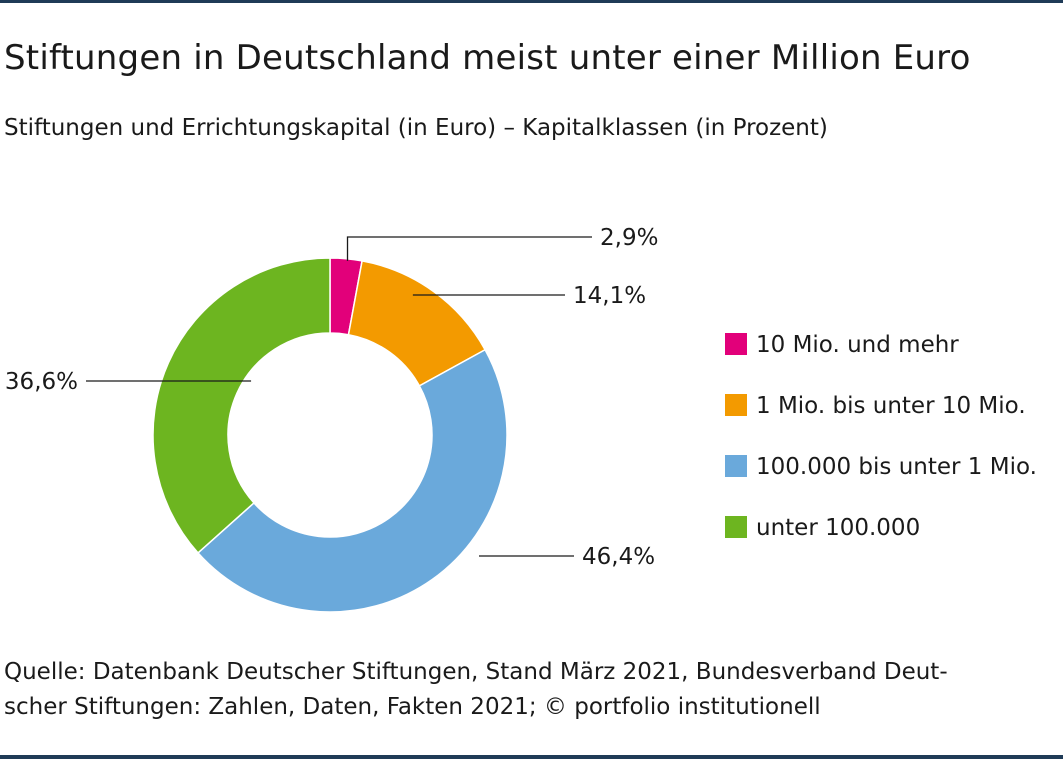 The width and height of the screenshot is (1063, 759). I want to click on legend-label-100-000-bis-unter-1-mio: 100.000 bis unter 1 Mio., so click(896, 467).